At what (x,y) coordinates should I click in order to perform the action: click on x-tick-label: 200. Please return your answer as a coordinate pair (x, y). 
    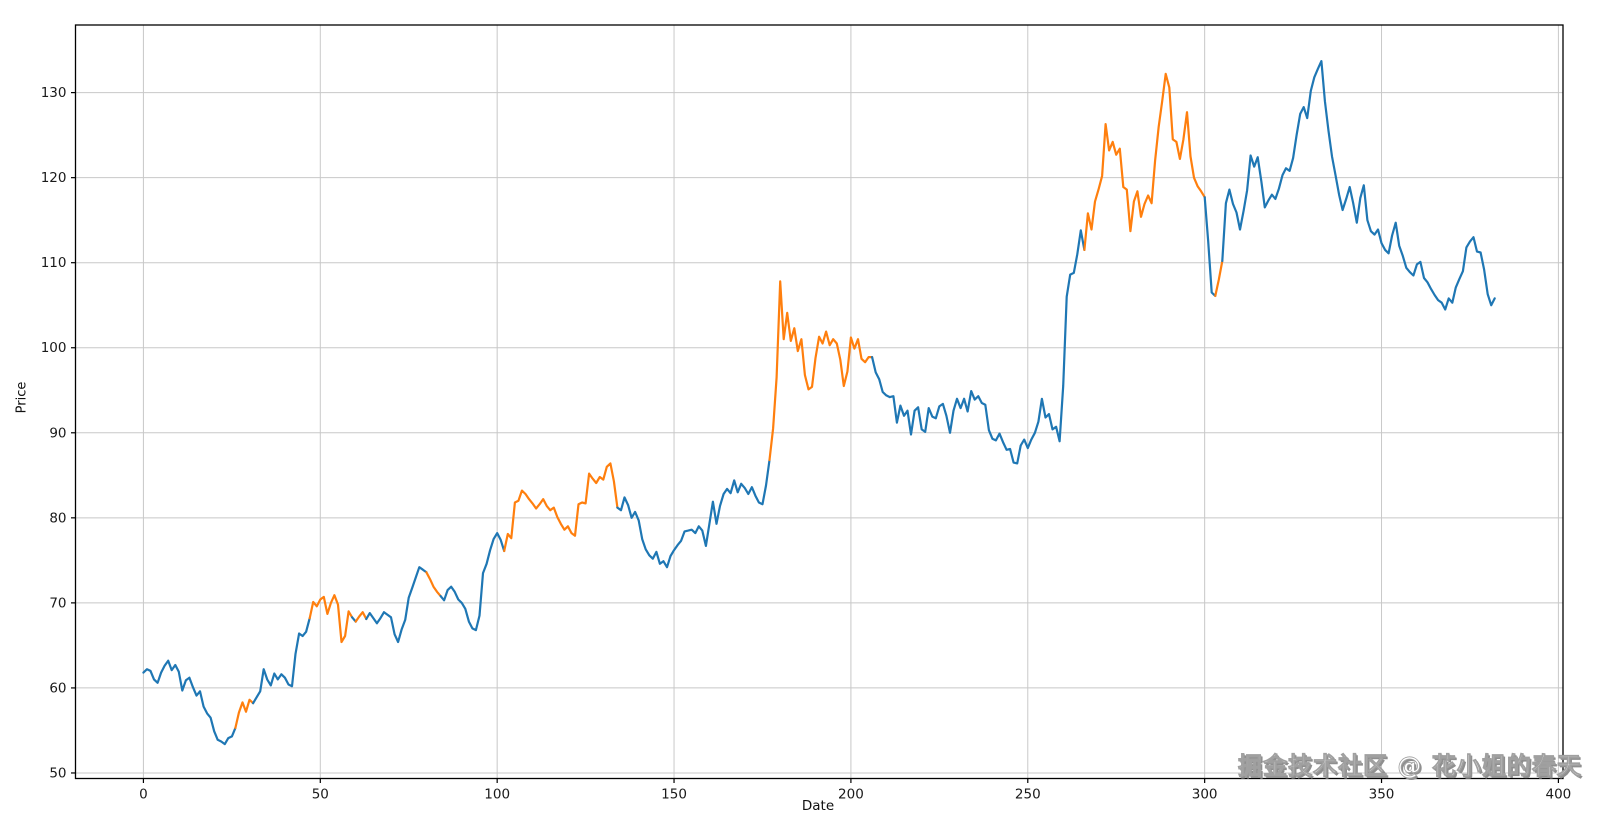
    Looking at the image, I should click on (851, 795).